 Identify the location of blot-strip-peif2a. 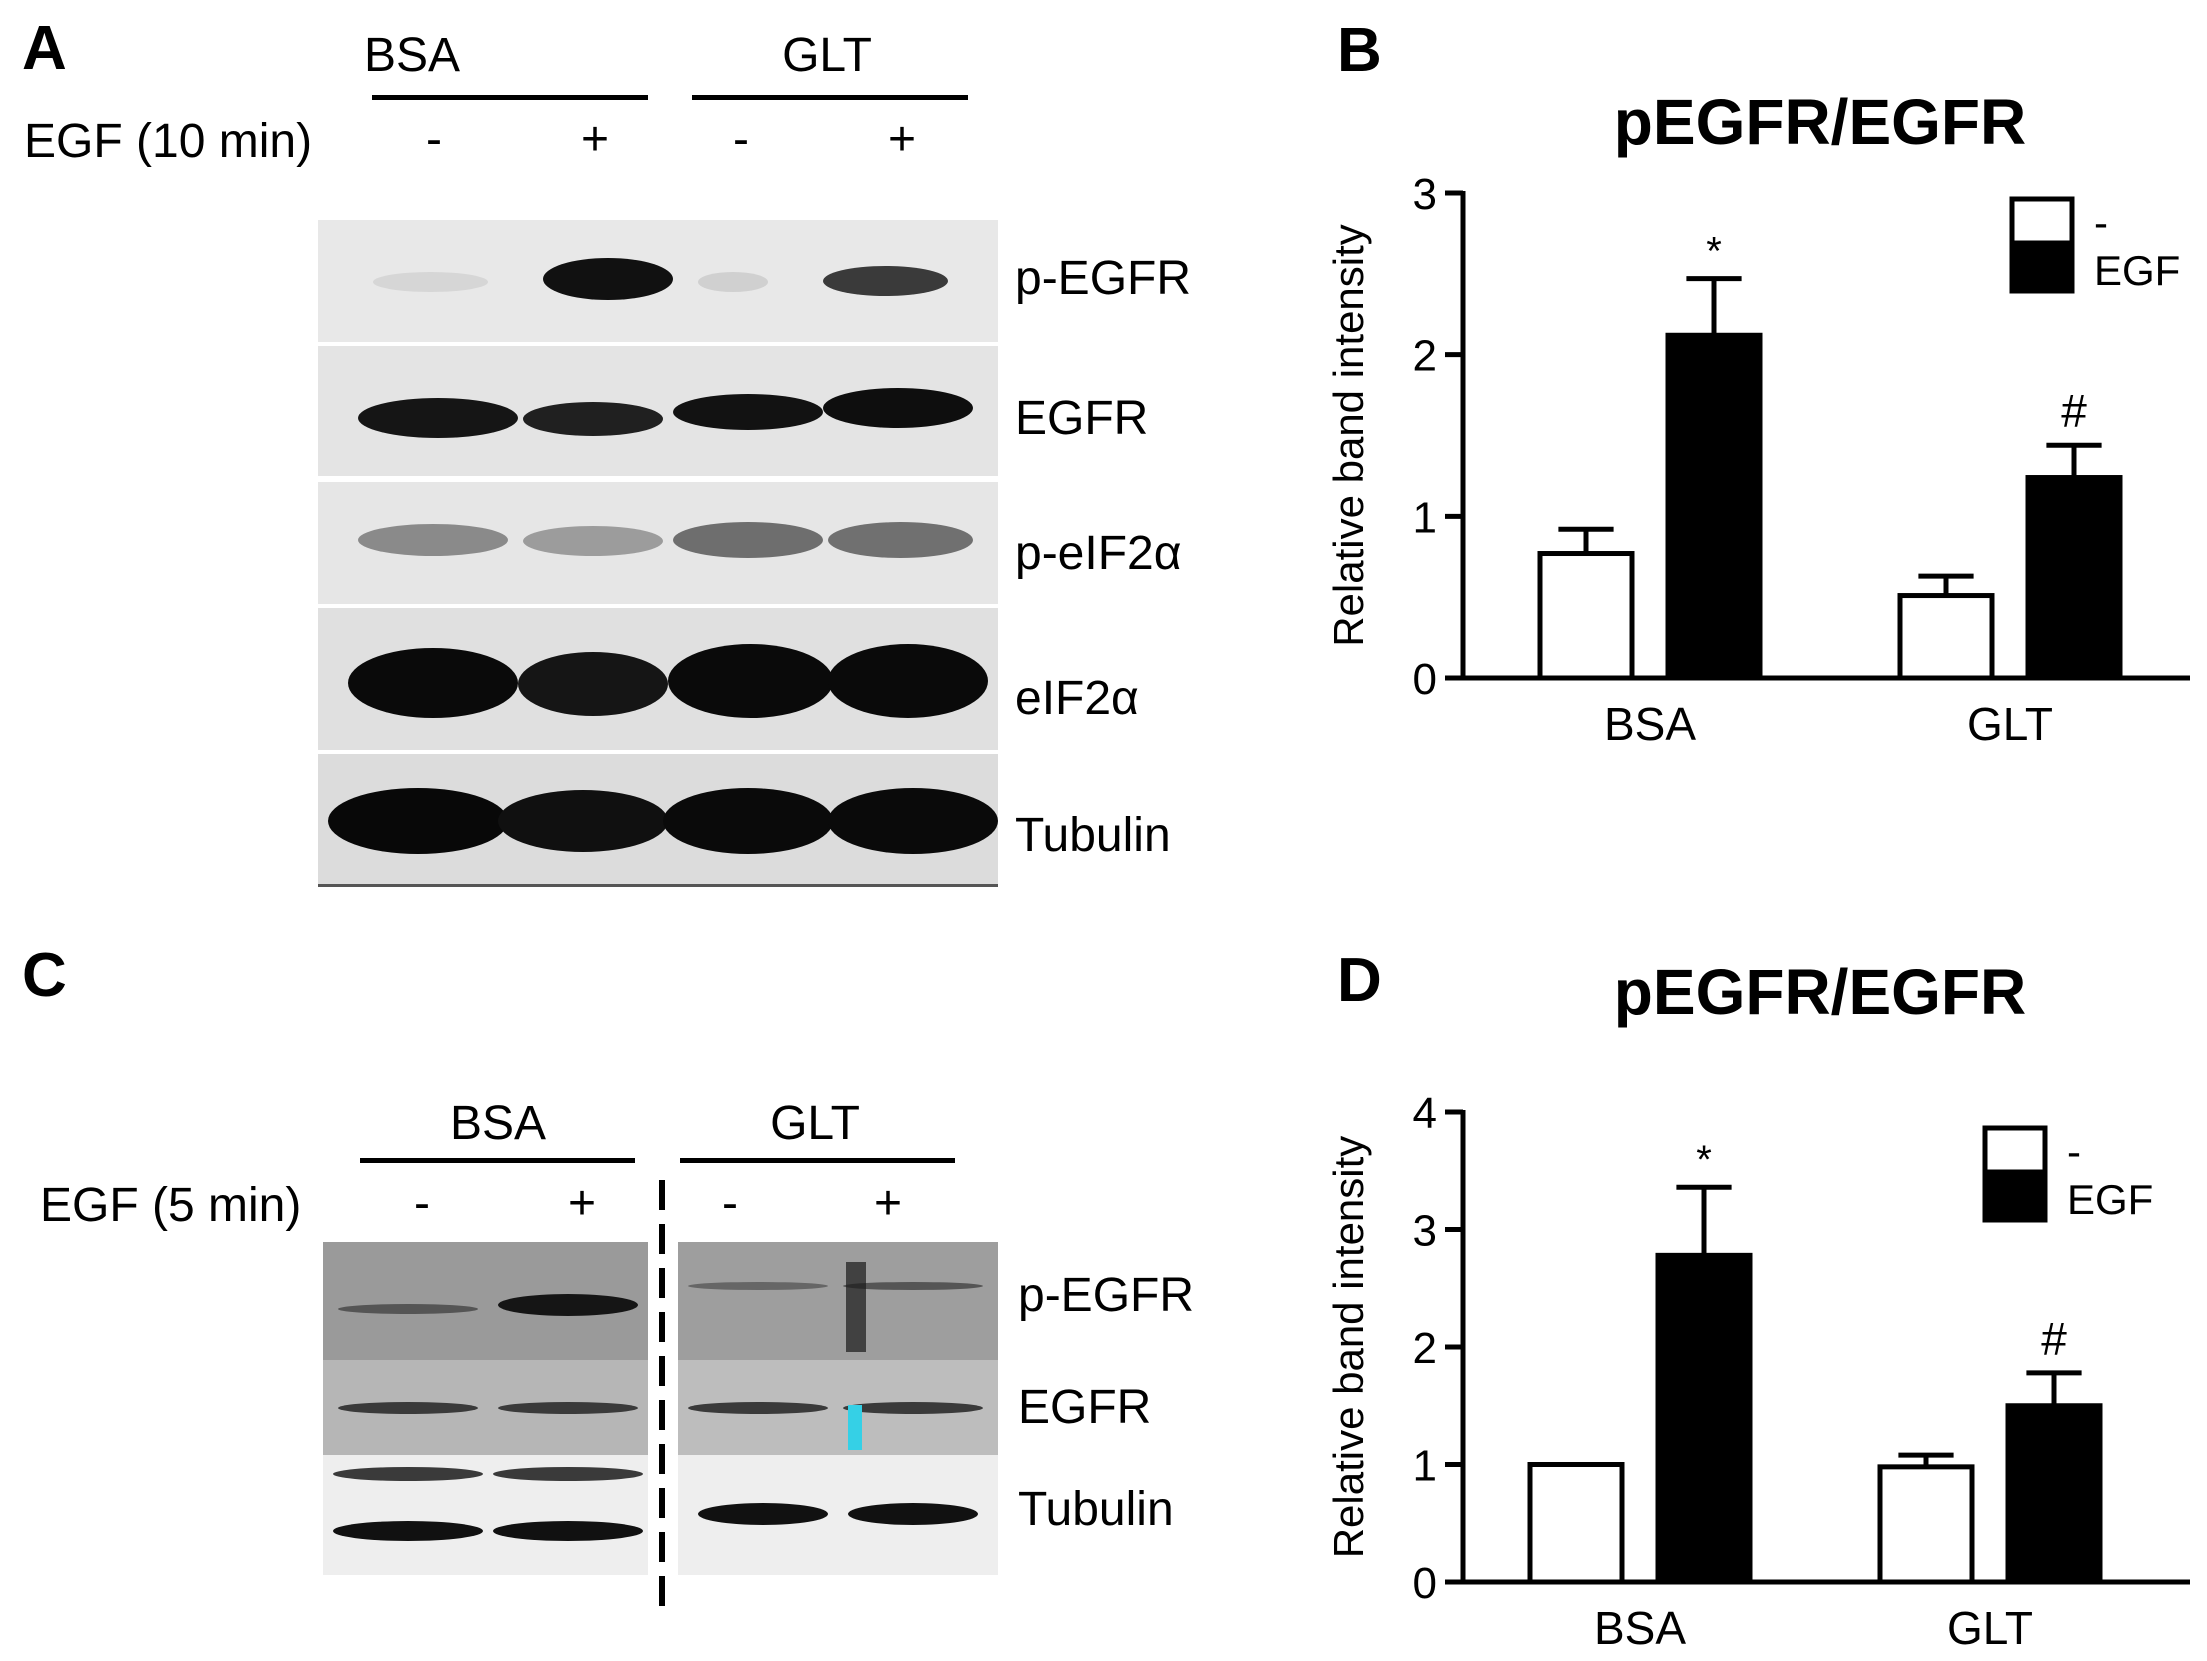
(658, 543).